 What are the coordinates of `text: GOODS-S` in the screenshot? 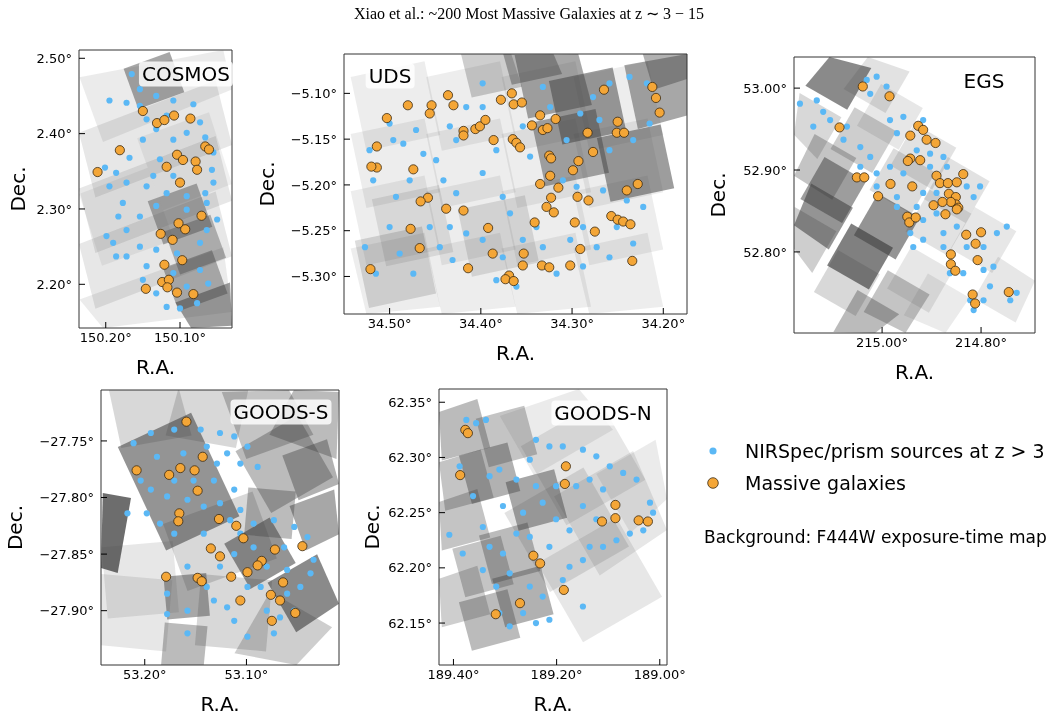 It's located at (281, 411).